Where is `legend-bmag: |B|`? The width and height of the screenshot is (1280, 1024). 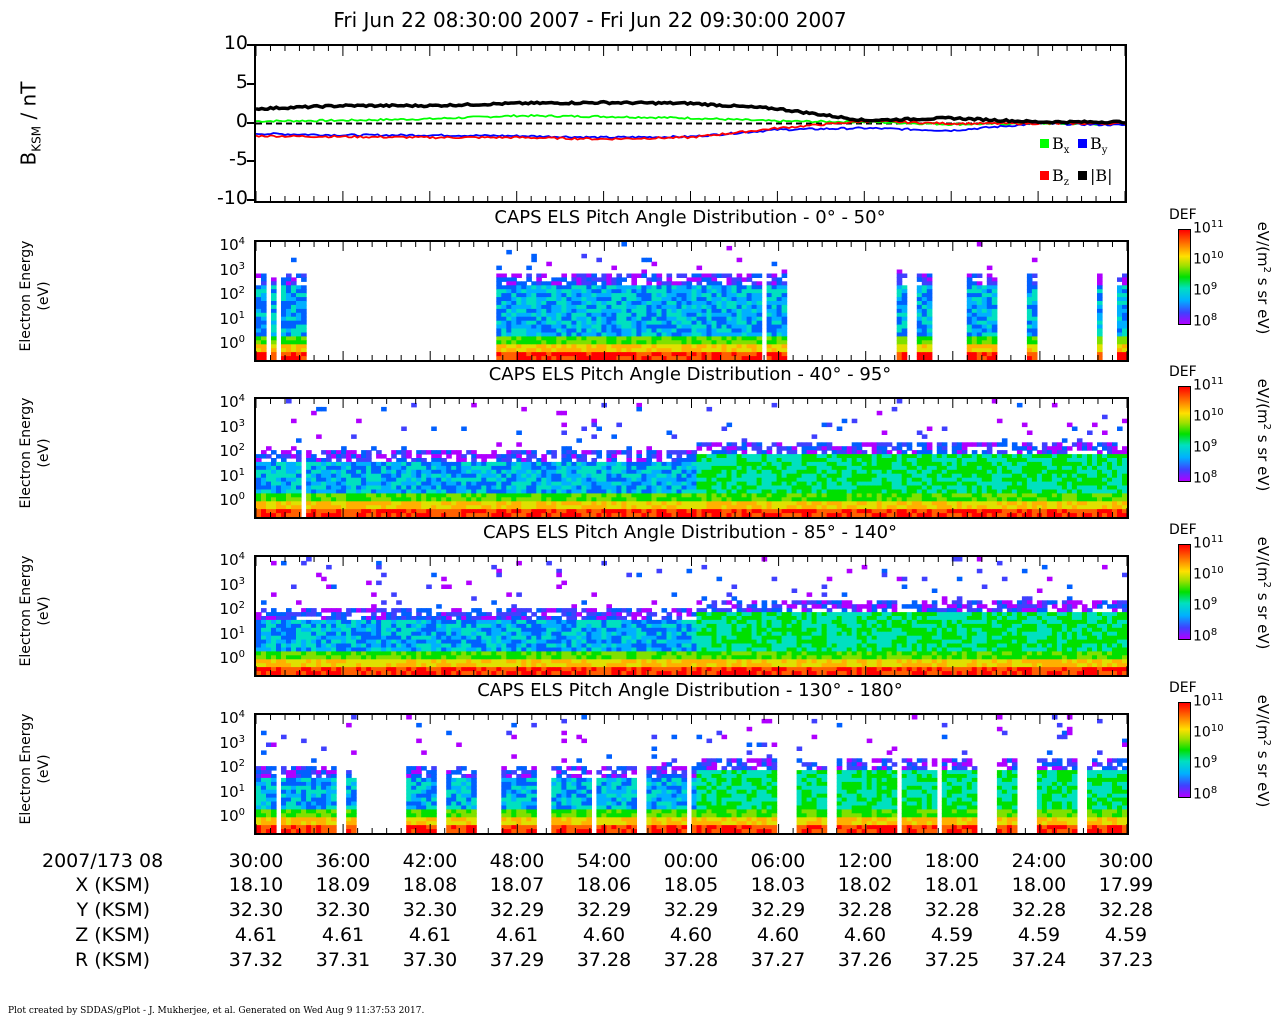
legend-bmag: |B| is located at coordinates (1095, 175).